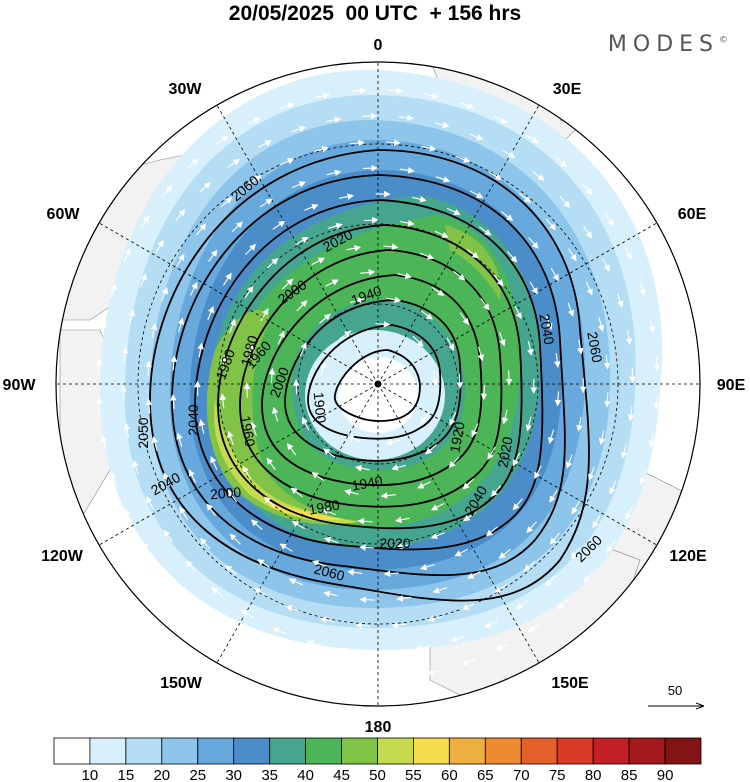 The height and width of the screenshot is (782, 750). What do you see at coordinates (394, 543) in the screenshot?
I see `contour-label: 2020` at bounding box center [394, 543].